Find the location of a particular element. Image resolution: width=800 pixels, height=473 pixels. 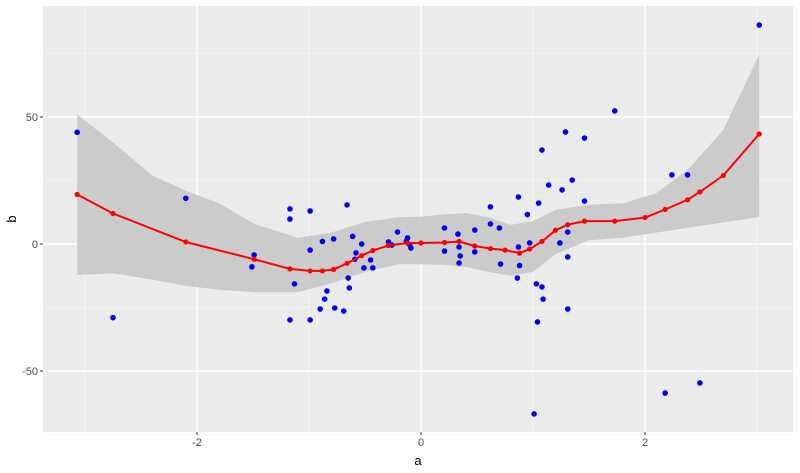

y-axis-title: b is located at coordinates (11, 218).